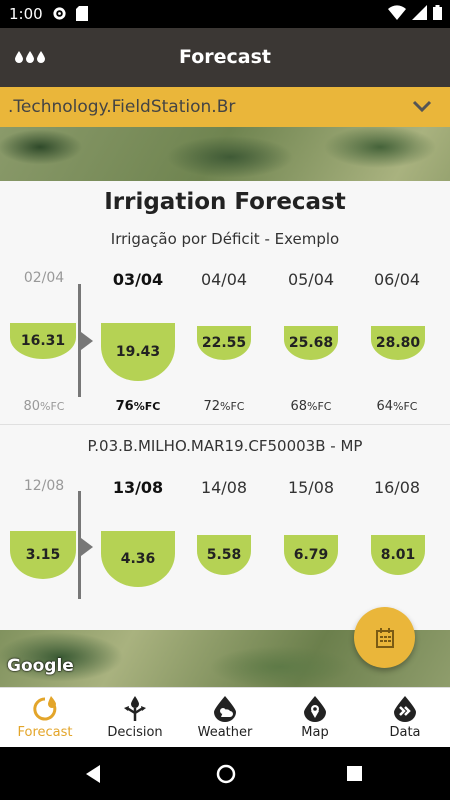 The image size is (450, 800). Describe the element at coordinates (225, 239) in the screenshot. I see `plot-title: Irrigação por Déficit - Exemplo` at that location.